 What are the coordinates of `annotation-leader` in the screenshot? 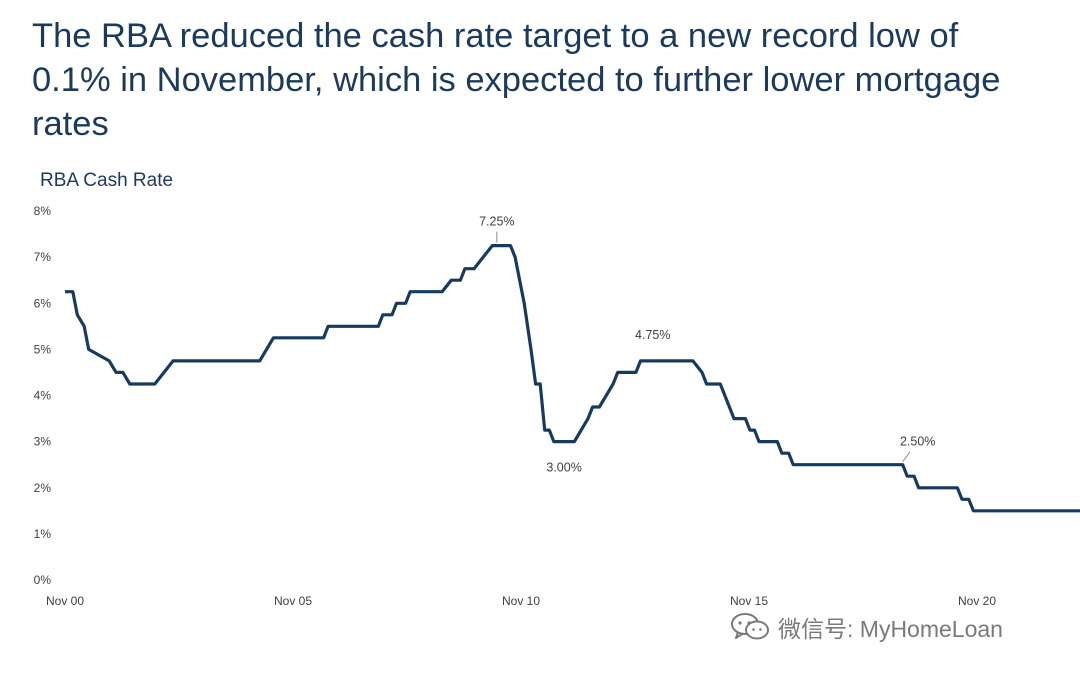 It's located at (906, 456).